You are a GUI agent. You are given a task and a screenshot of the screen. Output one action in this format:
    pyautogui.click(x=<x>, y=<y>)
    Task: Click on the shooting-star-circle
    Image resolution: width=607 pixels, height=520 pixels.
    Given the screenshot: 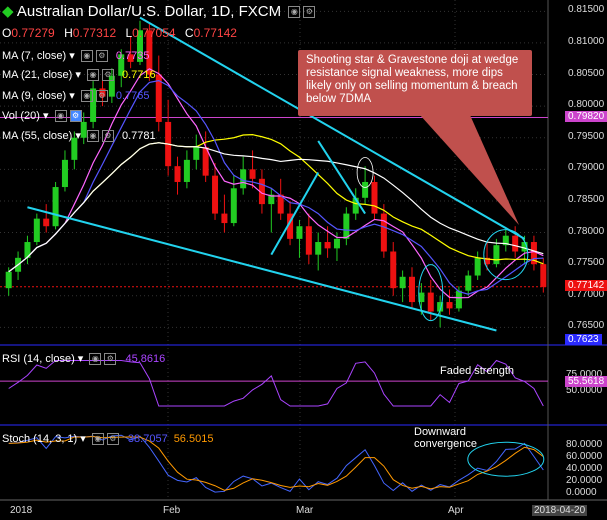 What is the action you would take?
    pyautogui.click(x=365, y=172)
    